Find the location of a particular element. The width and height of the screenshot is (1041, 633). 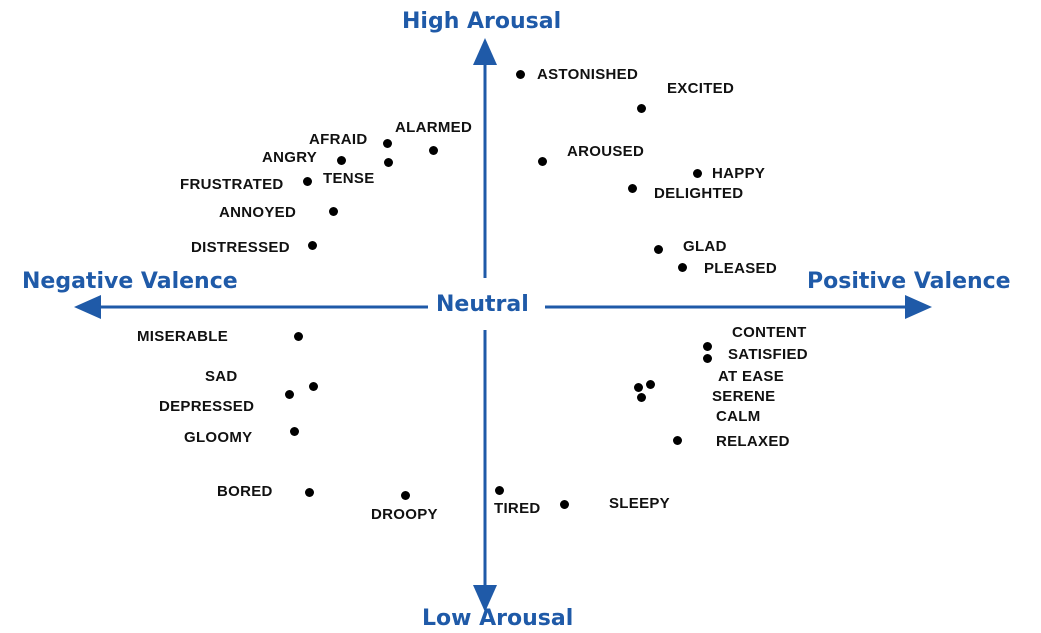

happy-label: HAPPY is located at coordinates (739, 173).